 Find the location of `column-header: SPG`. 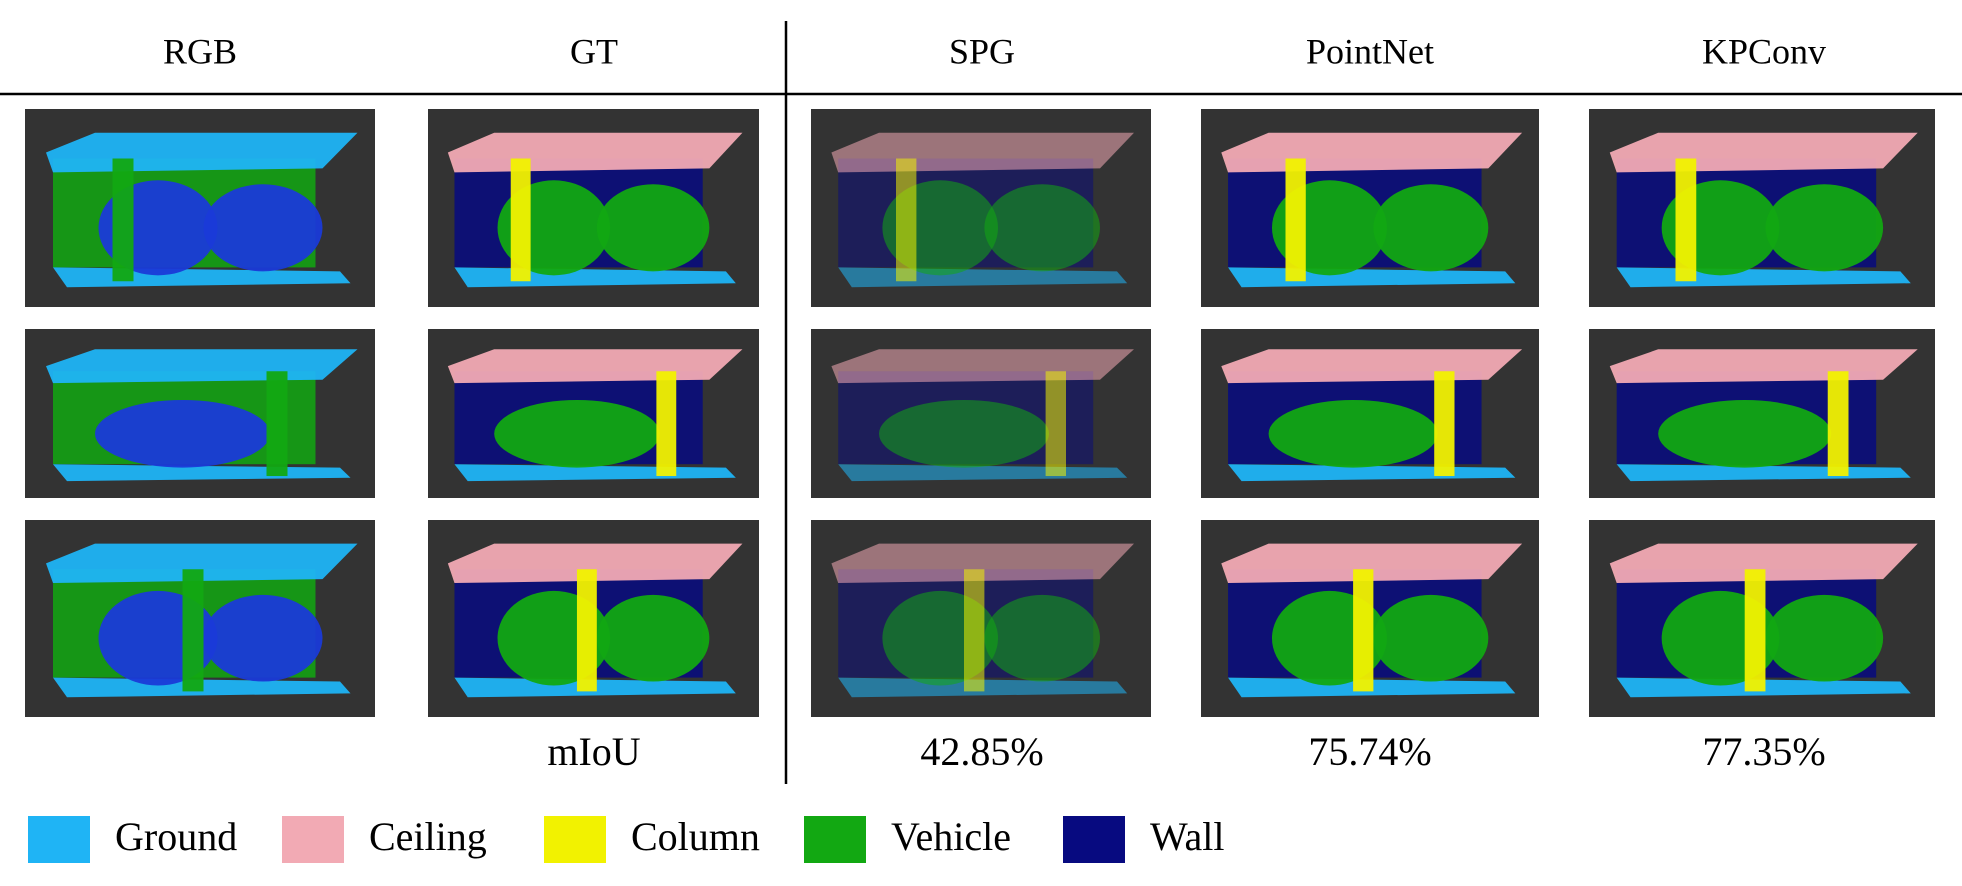

column-header: SPG is located at coordinates (982, 51).